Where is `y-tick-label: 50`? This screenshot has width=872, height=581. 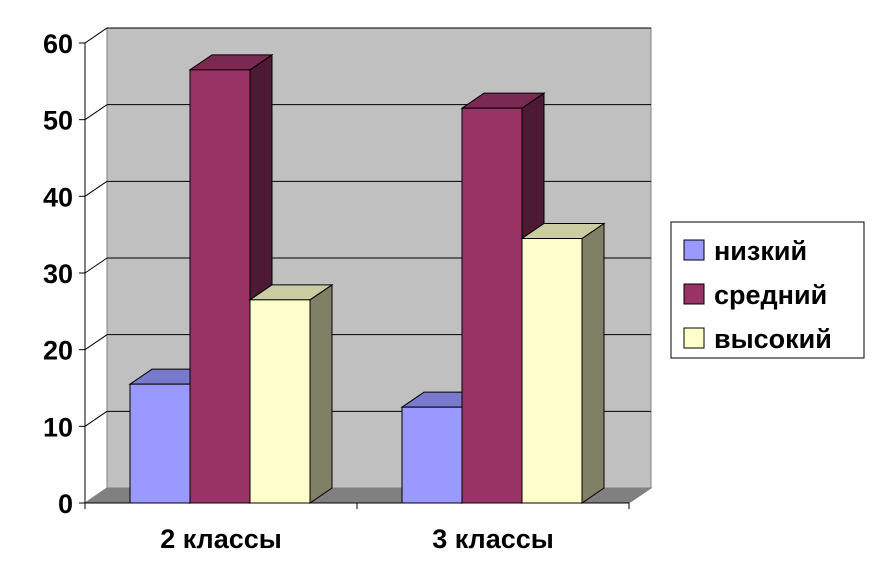
y-tick-label: 50 is located at coordinates (58, 121).